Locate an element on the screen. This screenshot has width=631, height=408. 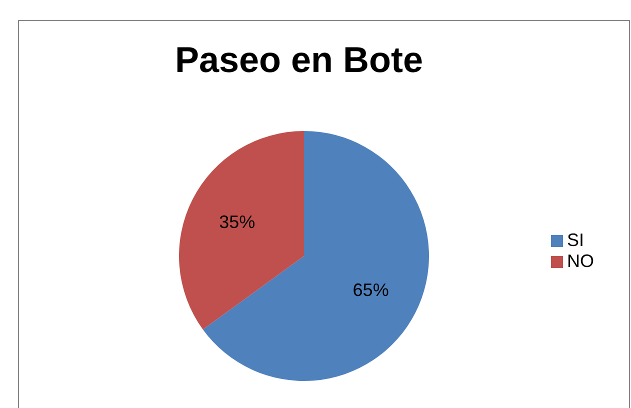
data-label: 65% is located at coordinates (370, 290).